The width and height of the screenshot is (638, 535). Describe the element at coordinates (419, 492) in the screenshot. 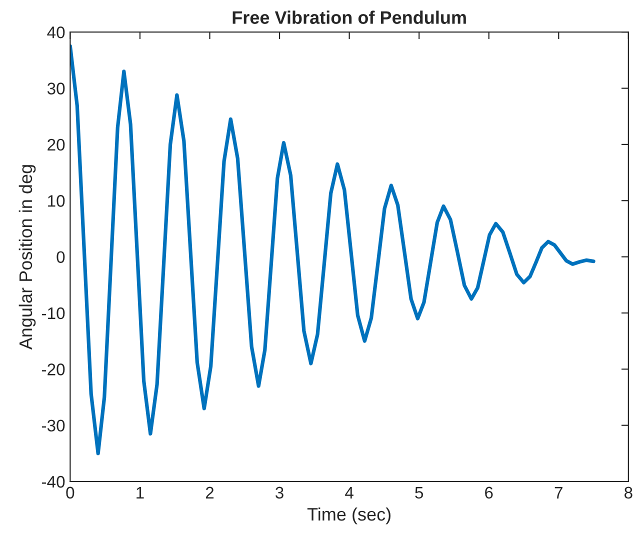

I see `x-tick-label: 5` at that location.